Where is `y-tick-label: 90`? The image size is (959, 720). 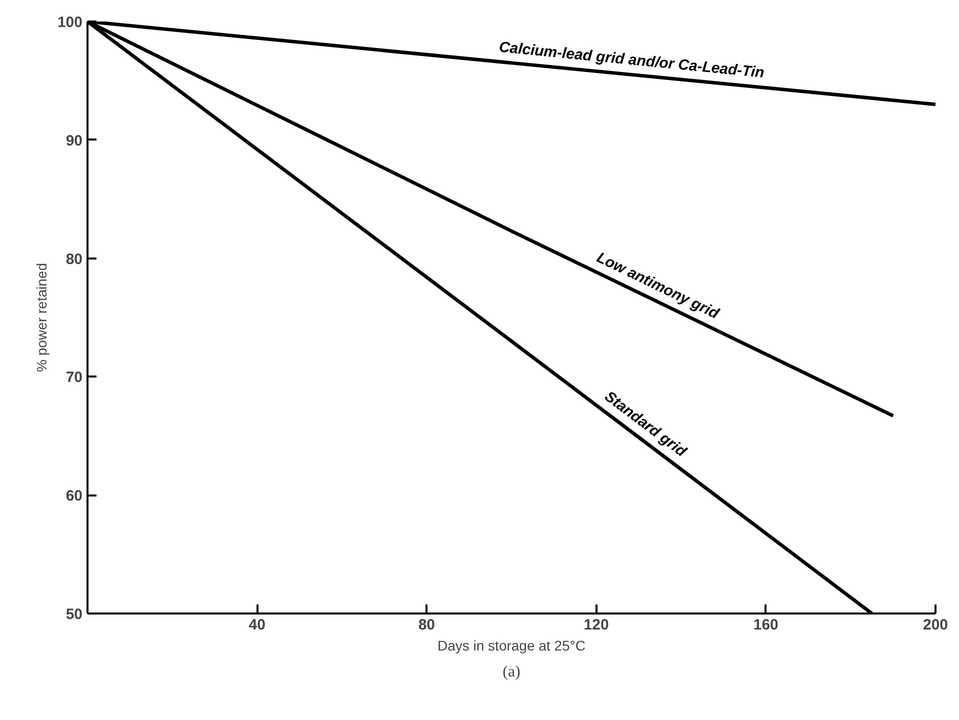 y-tick-label: 90 is located at coordinates (74, 141).